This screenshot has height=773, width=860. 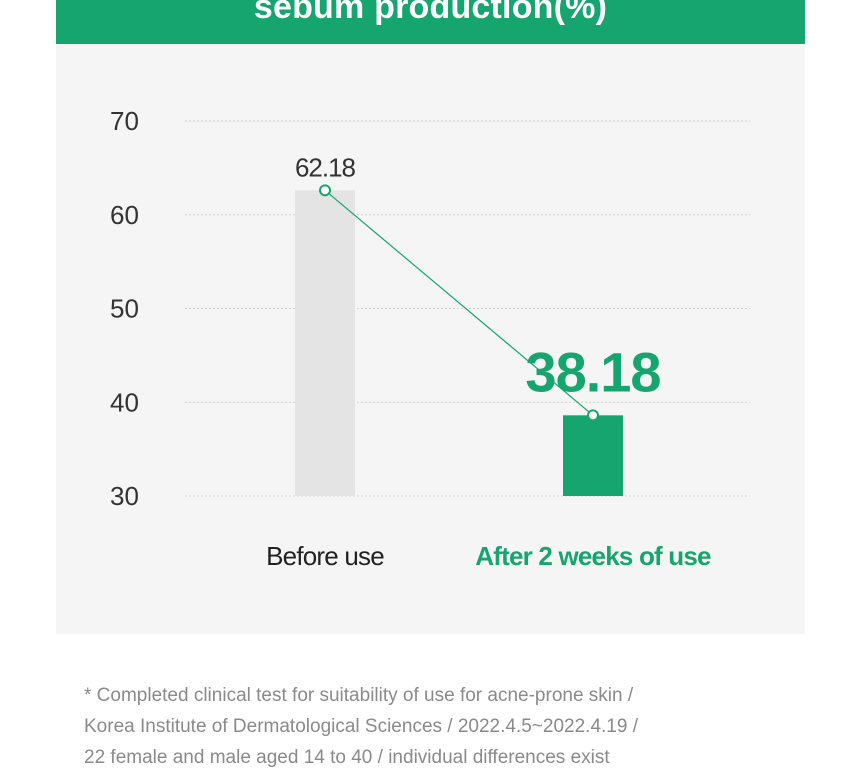 I want to click on x-category-label-before: Before use, so click(x=325, y=556).